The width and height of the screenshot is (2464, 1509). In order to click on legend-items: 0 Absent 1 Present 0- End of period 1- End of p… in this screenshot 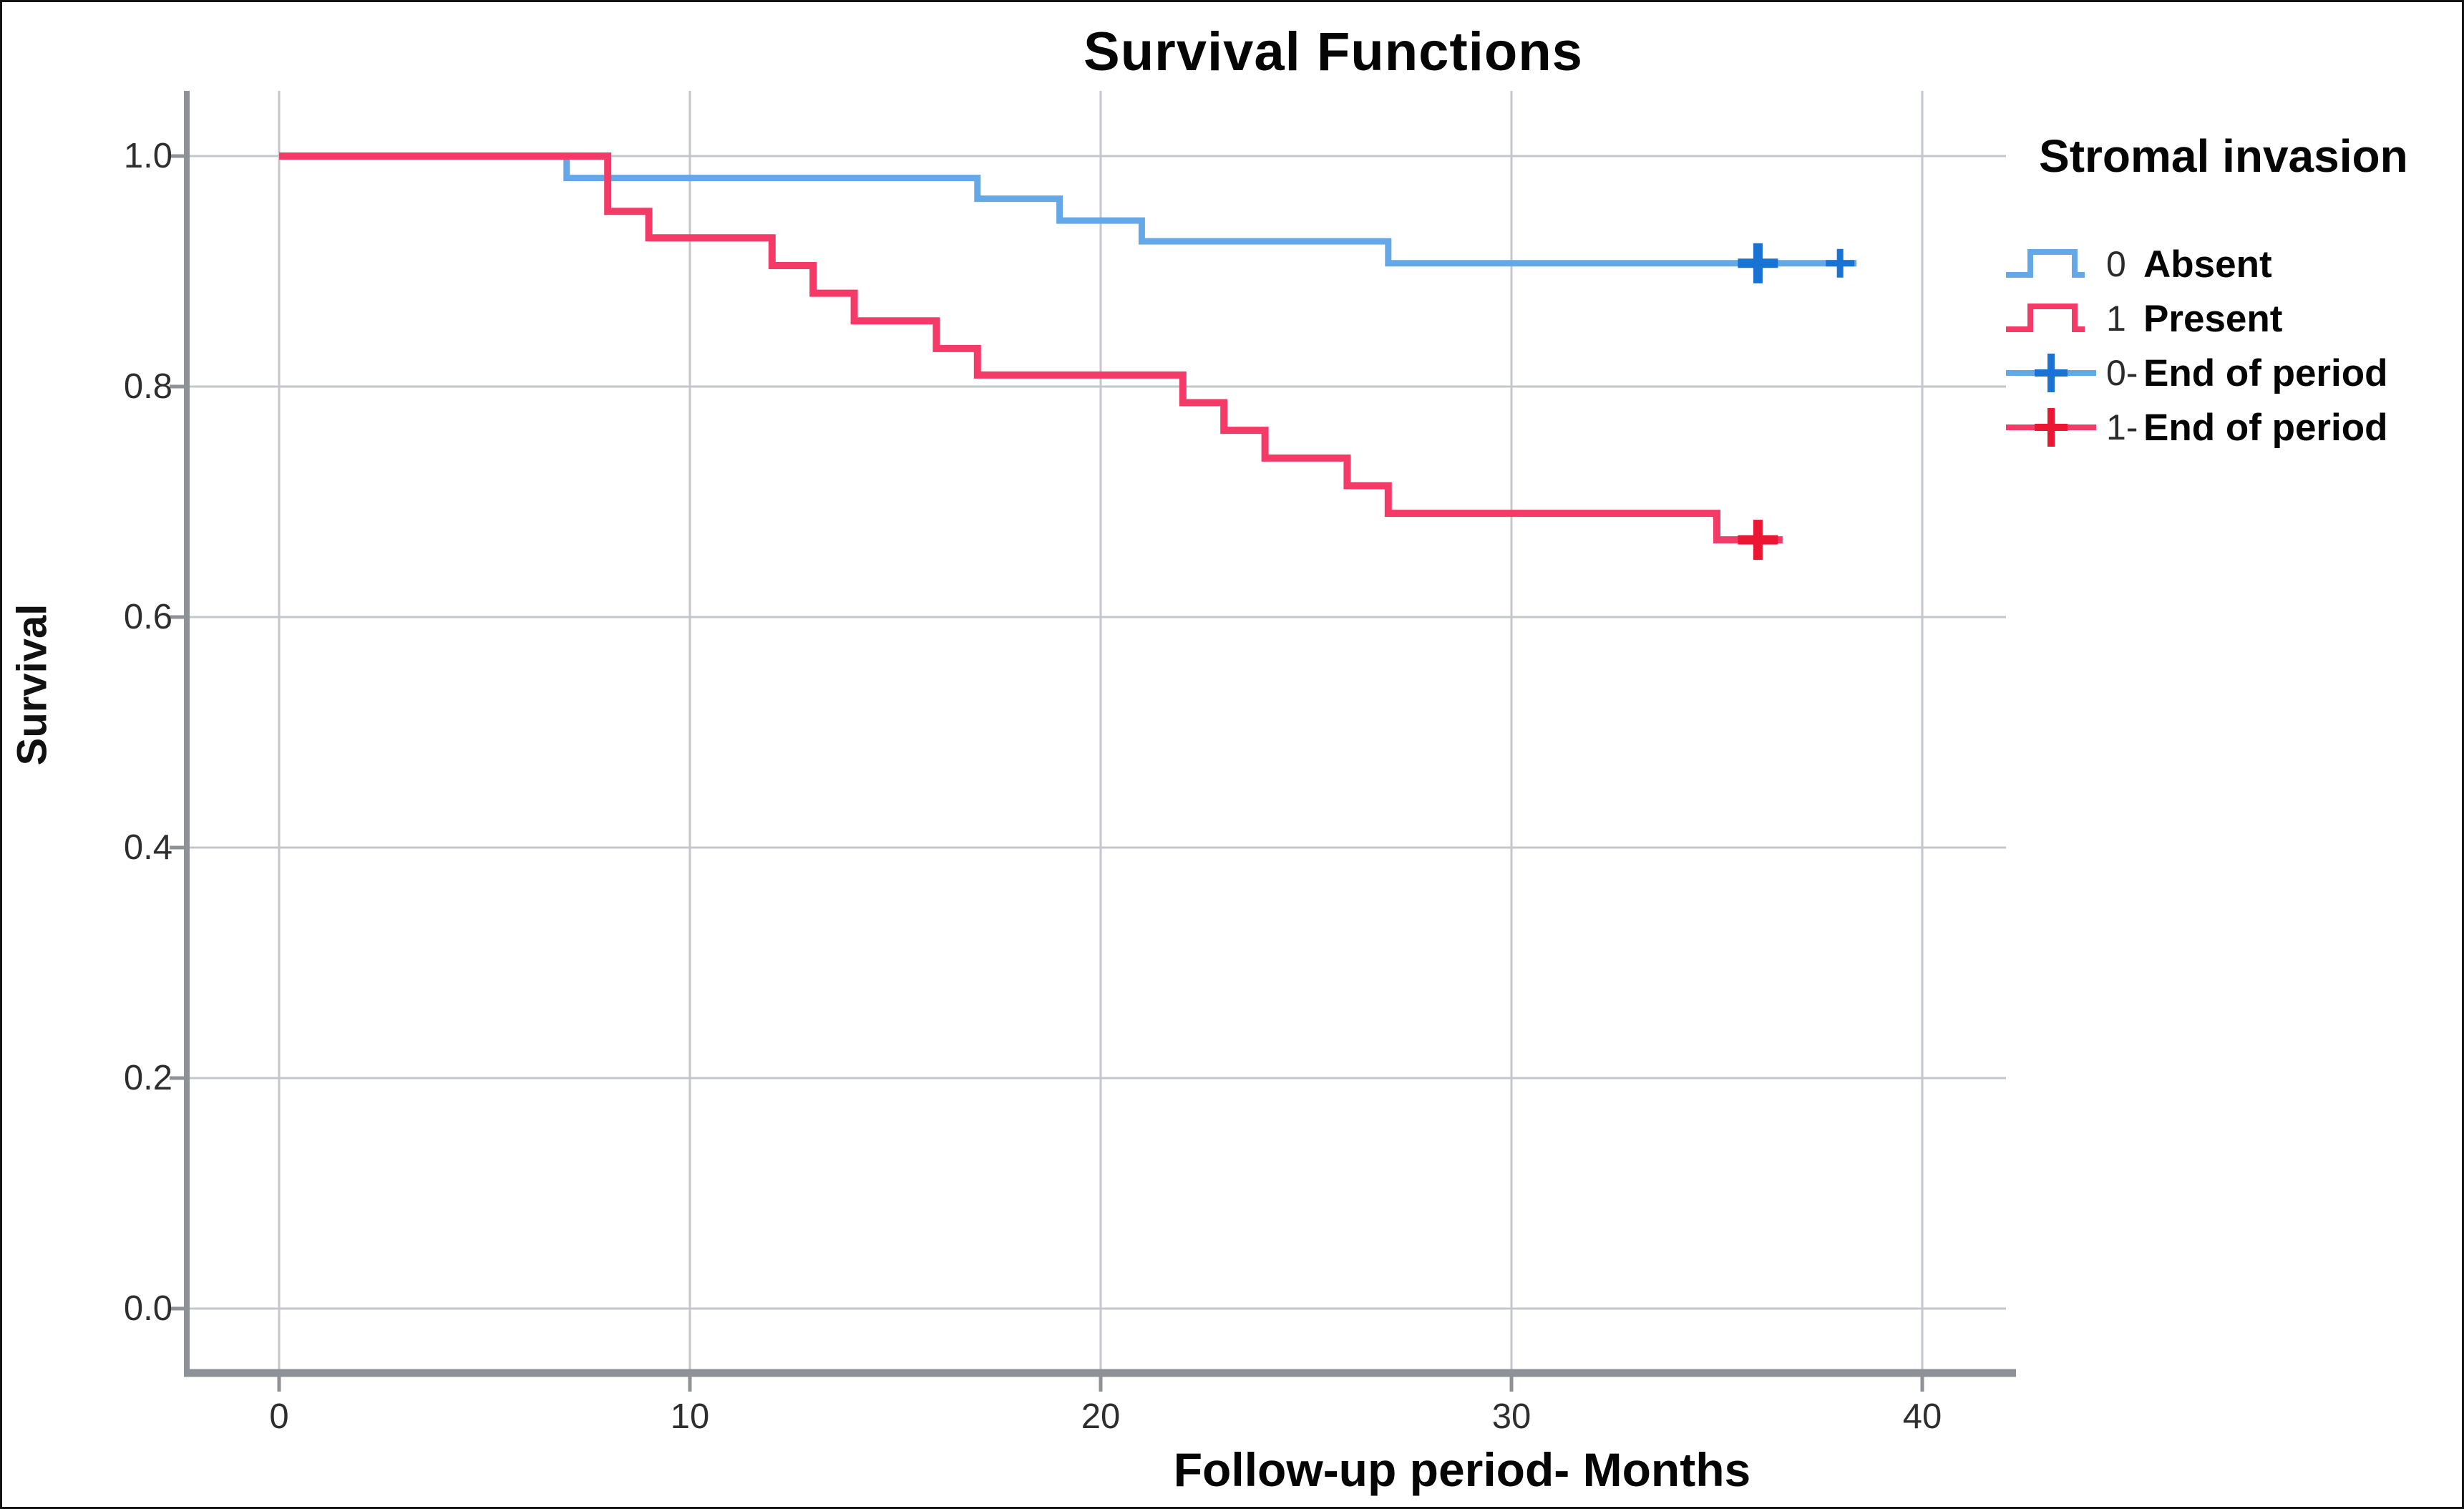, I will do `click(2233, 346)`.